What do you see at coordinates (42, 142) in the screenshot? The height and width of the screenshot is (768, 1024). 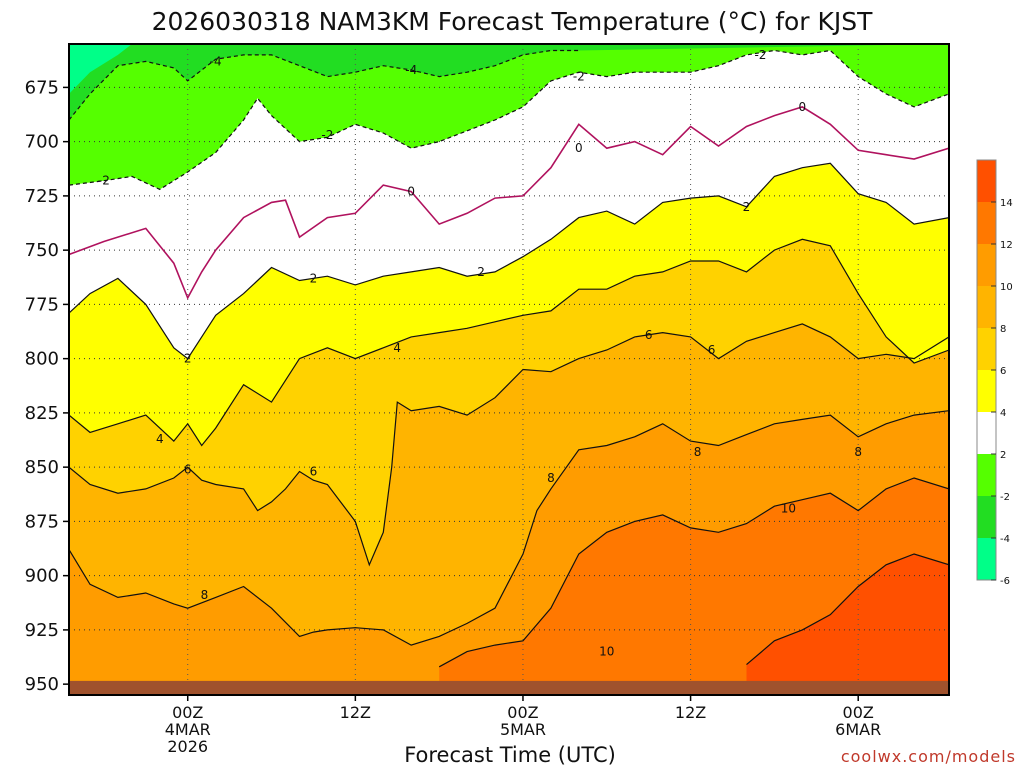 I see `y-tick-label-700: 700` at bounding box center [42, 142].